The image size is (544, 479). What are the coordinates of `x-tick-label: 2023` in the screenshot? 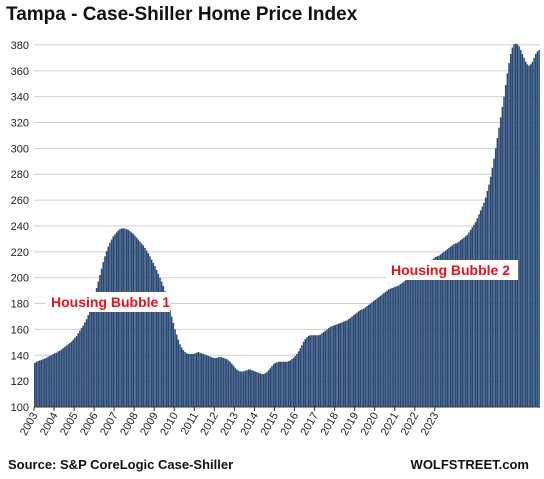 It's located at (430, 424).